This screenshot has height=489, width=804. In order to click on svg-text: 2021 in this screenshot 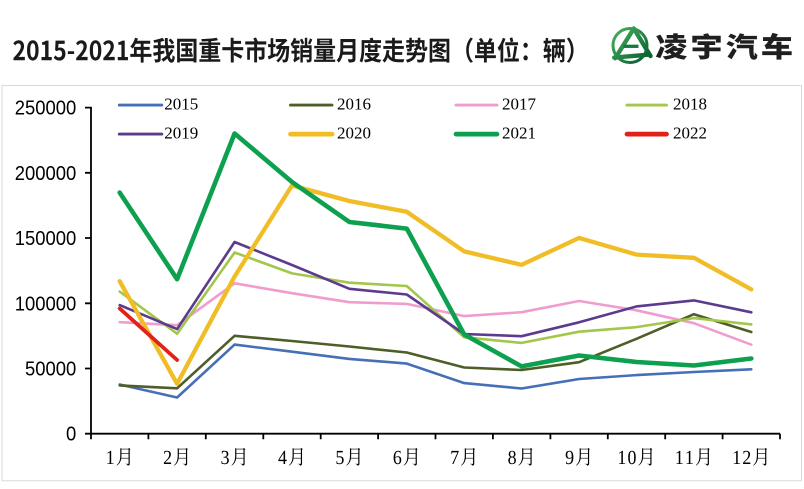, I will do `click(519, 132)`.